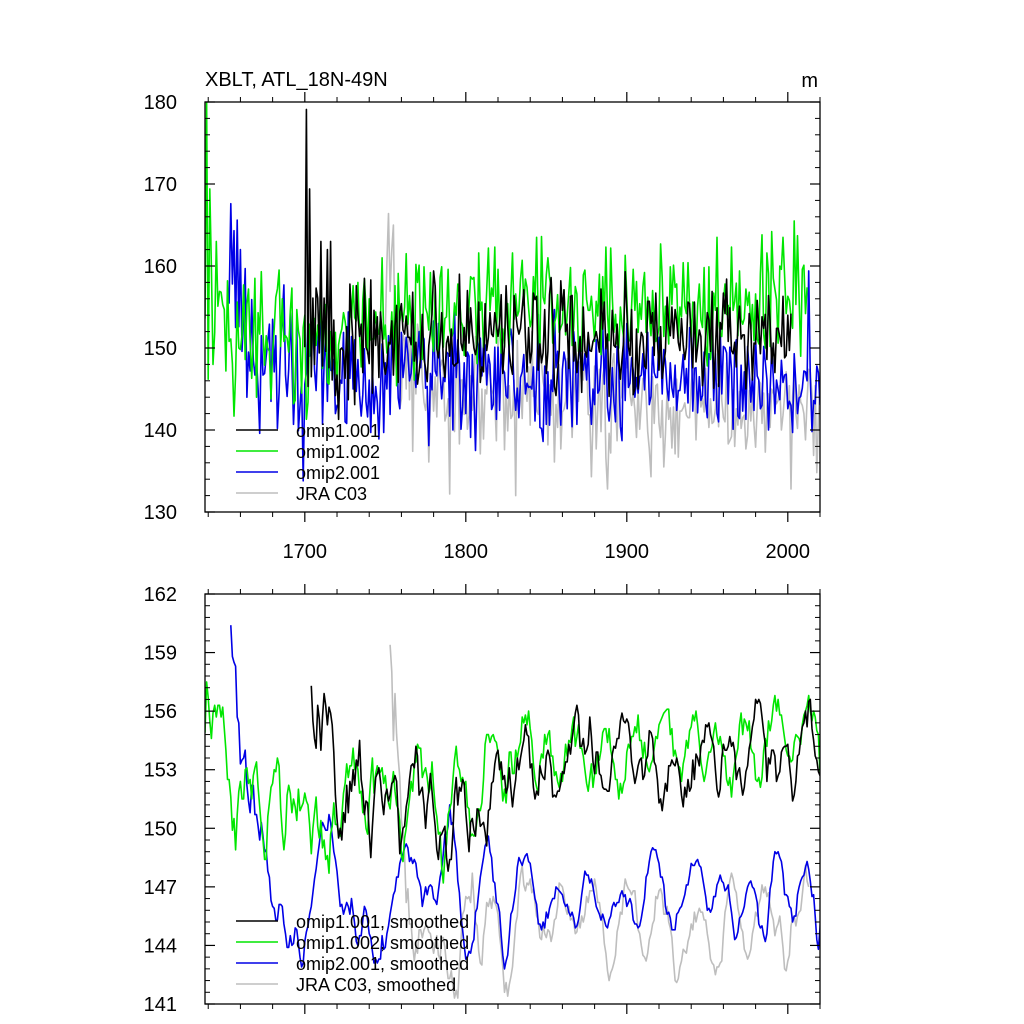 Image resolution: width=1024 pixels, height=1024 pixels. Describe the element at coordinates (331, 494) in the screenshot. I see `legend-label: JRA C03` at that location.